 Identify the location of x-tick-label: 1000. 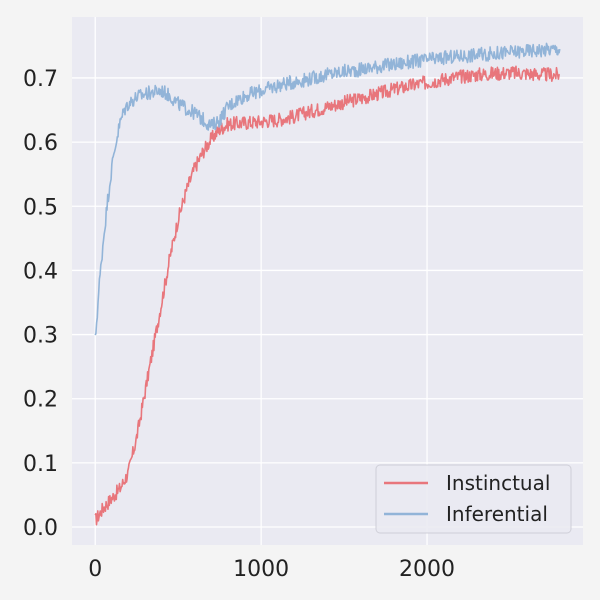
(261, 569).